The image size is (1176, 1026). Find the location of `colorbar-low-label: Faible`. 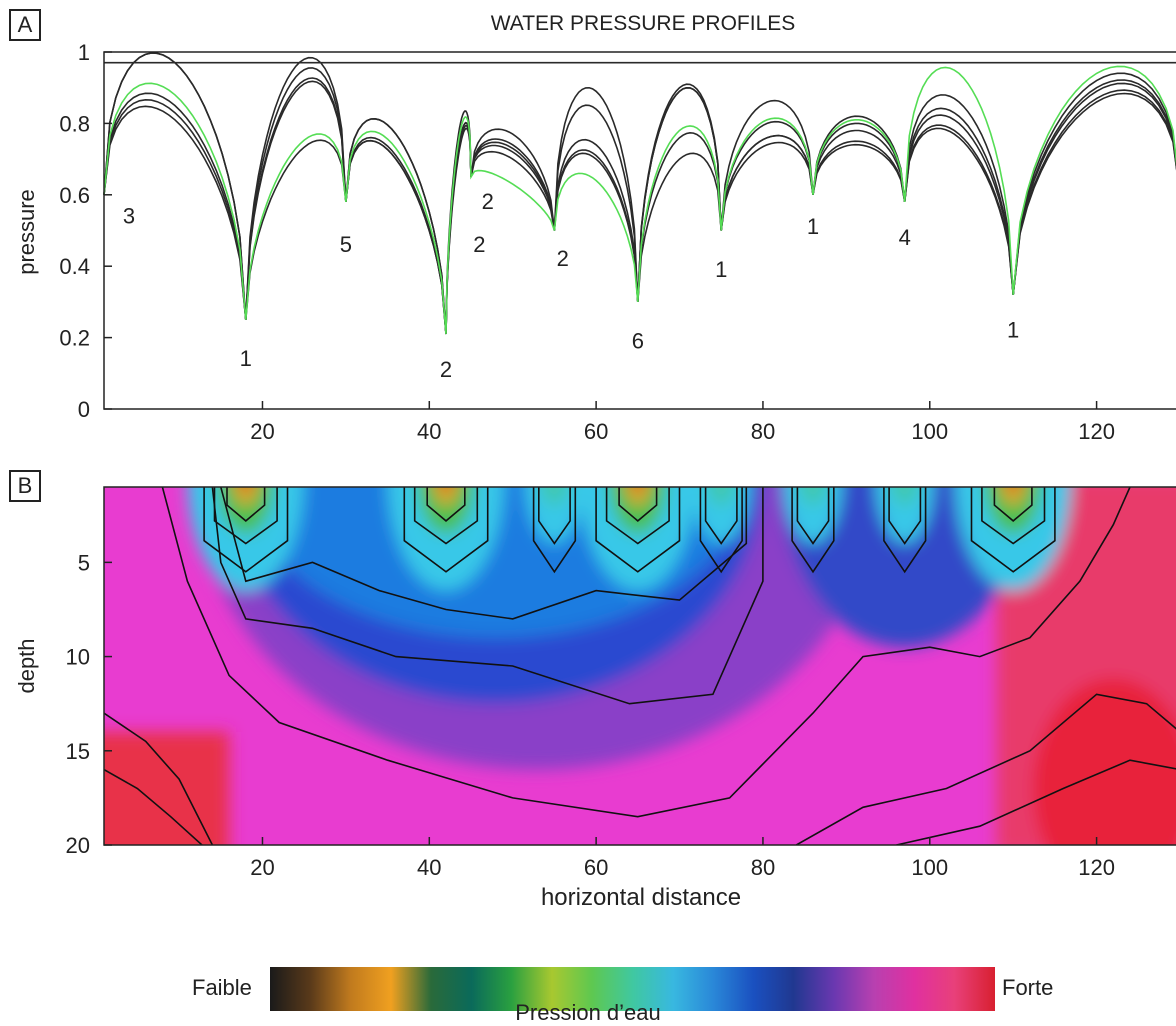

colorbar-low-label: Faible is located at coordinates (222, 987).